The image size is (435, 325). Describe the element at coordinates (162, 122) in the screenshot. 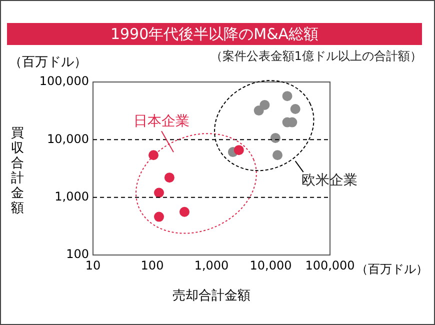

I see `series-label: 日本企業` at that location.